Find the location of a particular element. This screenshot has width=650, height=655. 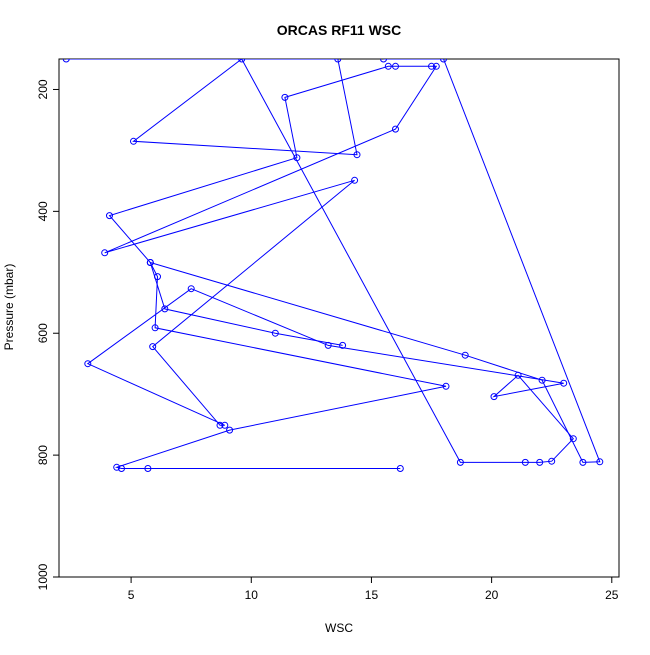

chart-title: ORCAS RF11 WSC is located at coordinates (339, 30).